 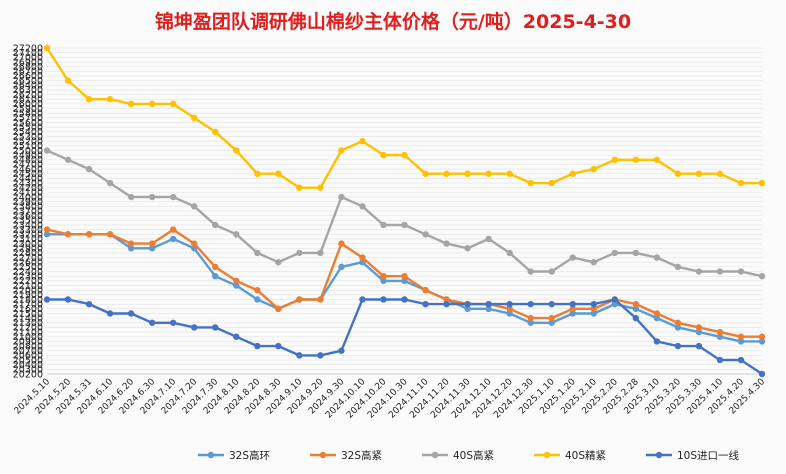 What do you see at coordinates (28, 169) in the screenshot?
I see `y-tick-label: 24600` at bounding box center [28, 169].